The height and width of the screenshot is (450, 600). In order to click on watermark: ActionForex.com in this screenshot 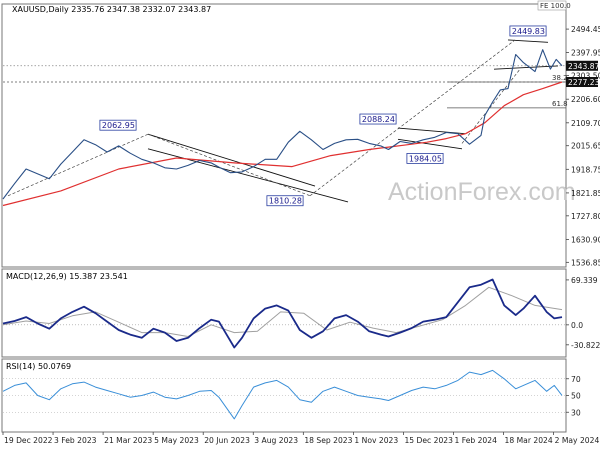, I will do `click(482, 192)`.